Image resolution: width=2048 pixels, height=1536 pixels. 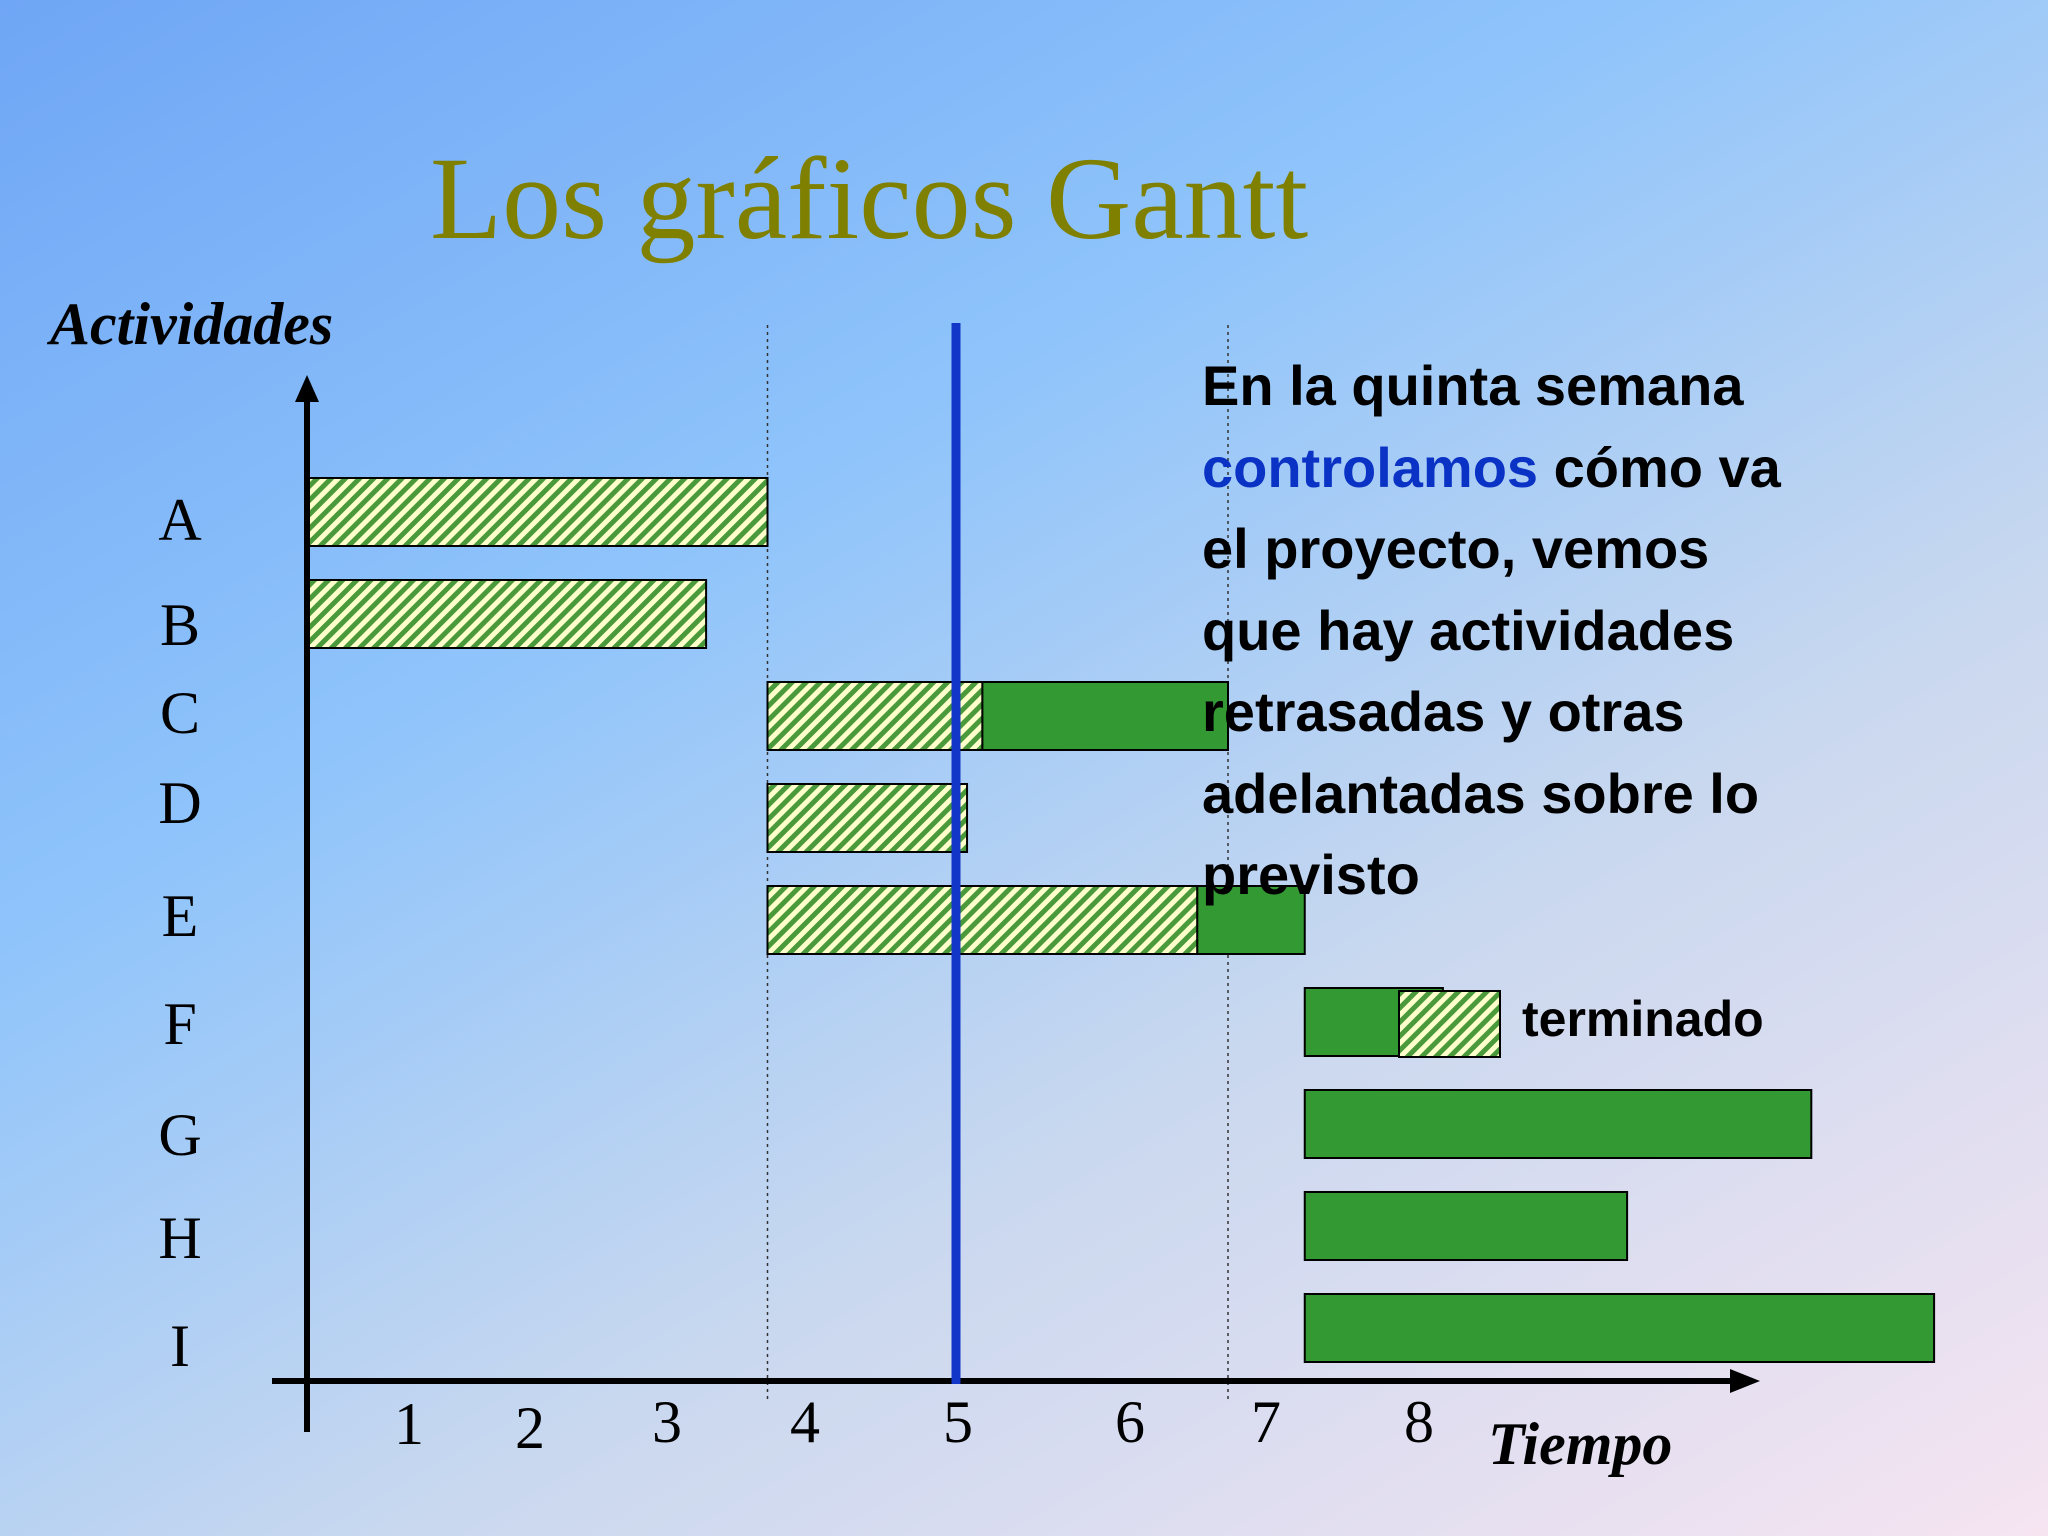 What do you see at coordinates (180, 1346) in the screenshot?
I see `activity-label-i: I` at bounding box center [180, 1346].